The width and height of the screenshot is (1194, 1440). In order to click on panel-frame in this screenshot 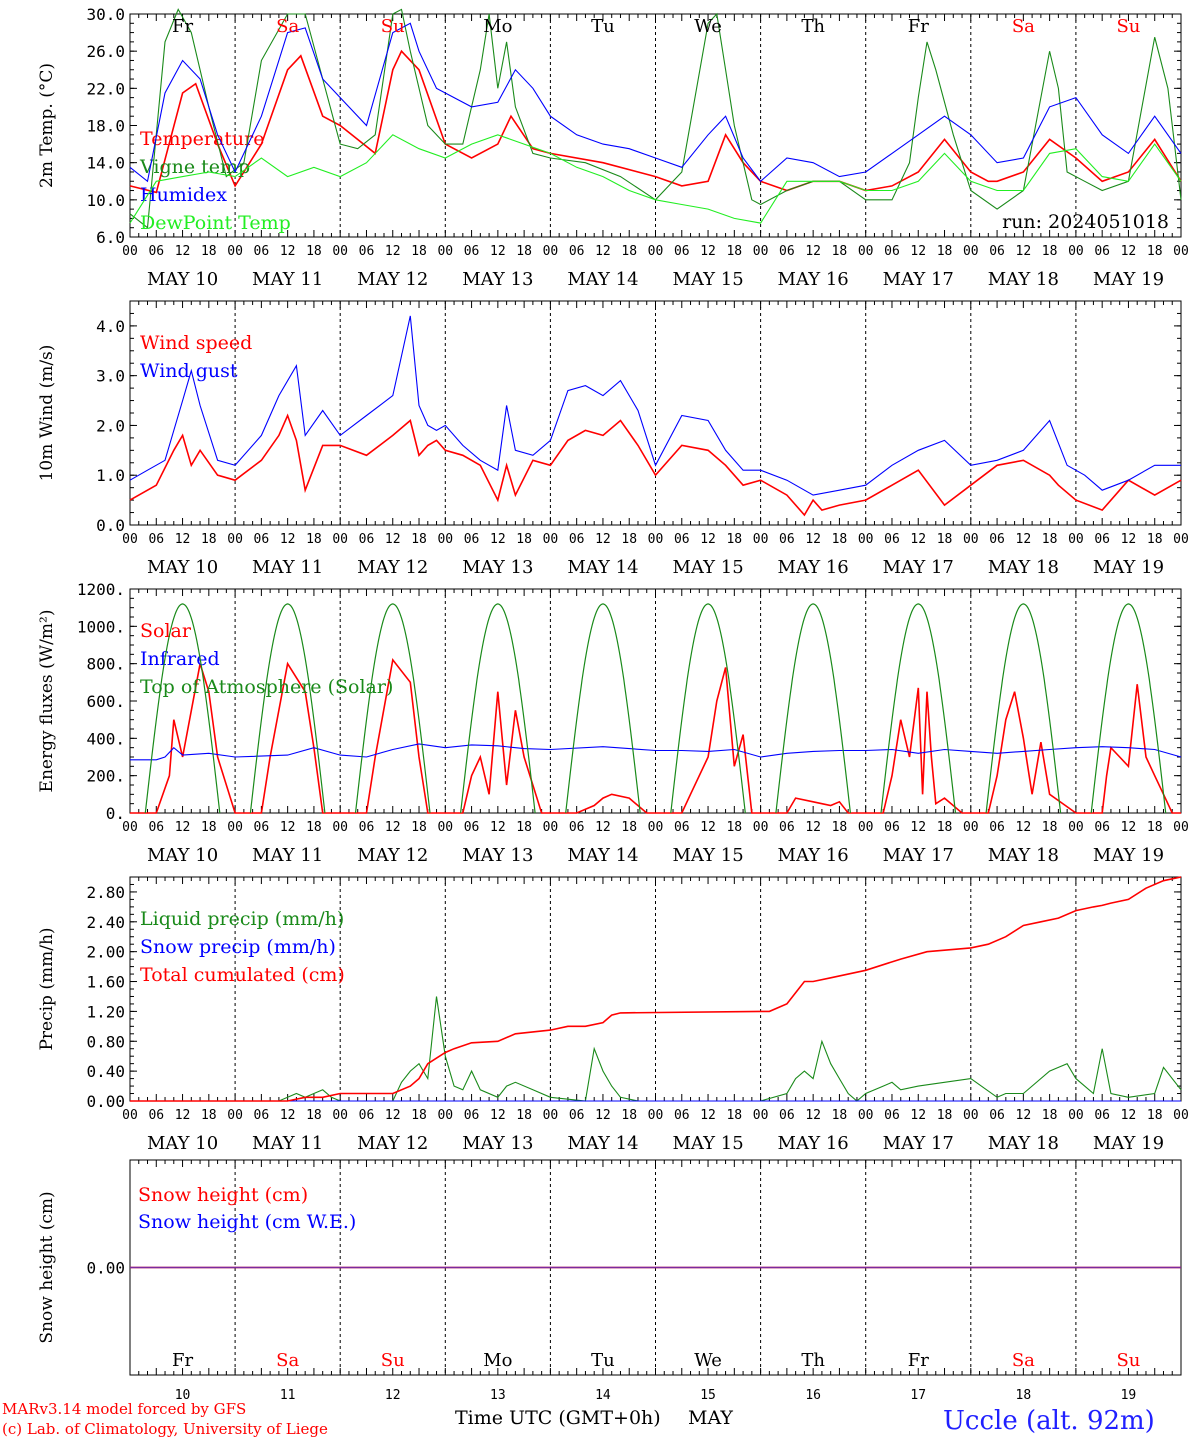, I will do `click(655, 413)`.